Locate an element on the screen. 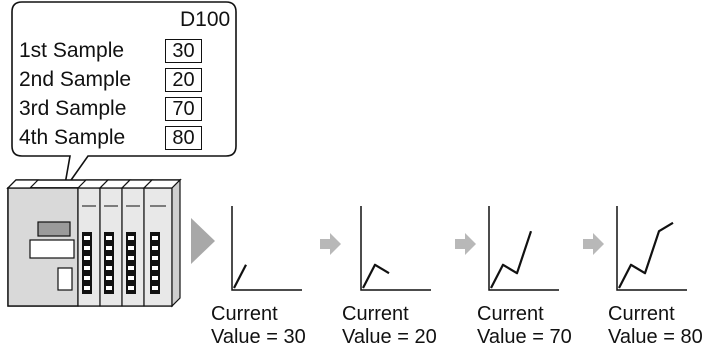  graph-caption-1: Current Value = 30 is located at coordinates (258, 326).